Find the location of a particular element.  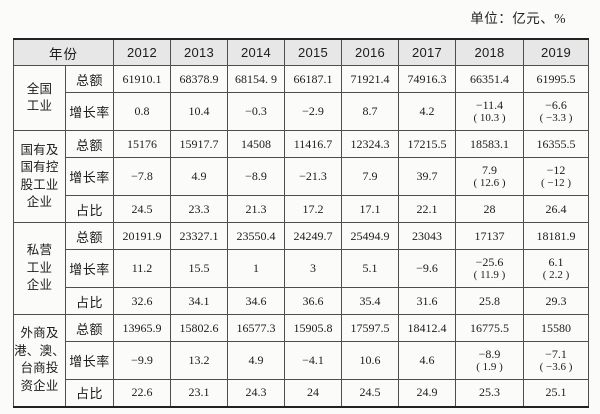

value-main: −25.6 is located at coordinates (489, 261).